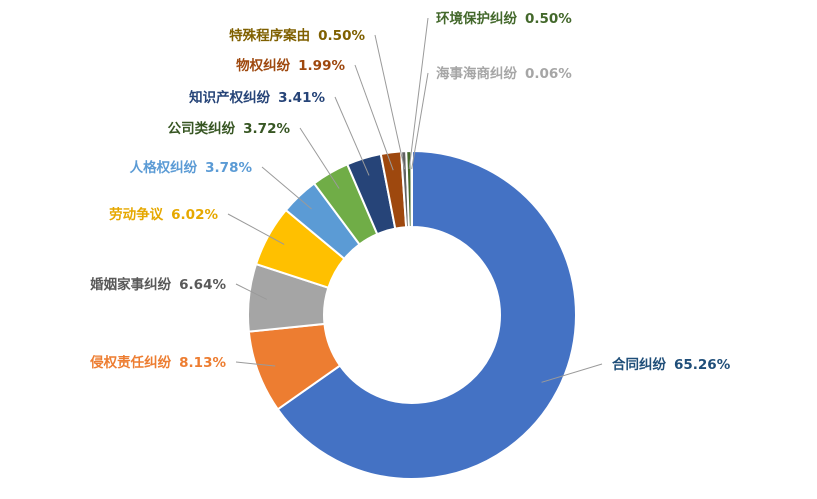 The image size is (817, 499). What do you see at coordinates (130, 284) in the screenshot?
I see `slice-name-2: 婚姻家事纠纷` at bounding box center [130, 284].